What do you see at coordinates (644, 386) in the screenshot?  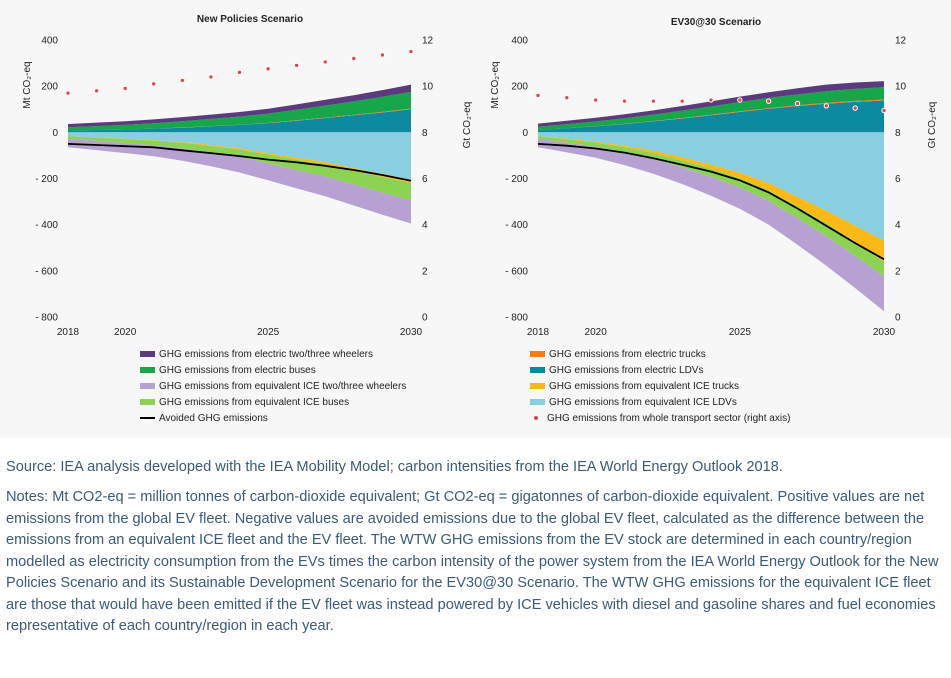 I see `legend-right-label: GHG emissions from equivalent ICE trucks` at bounding box center [644, 386].